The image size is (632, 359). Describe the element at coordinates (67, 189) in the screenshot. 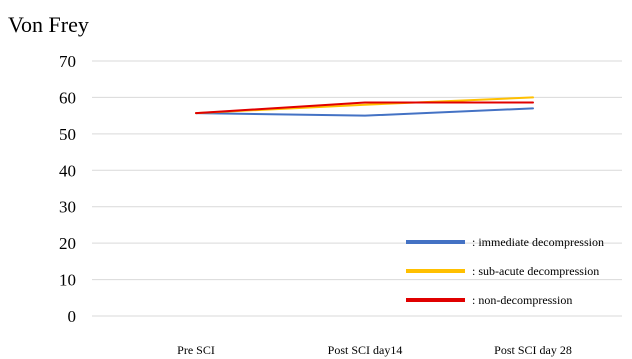

I see `y-axis-tick-labels: 0 10 20 30 40 50 60 70` at that location.